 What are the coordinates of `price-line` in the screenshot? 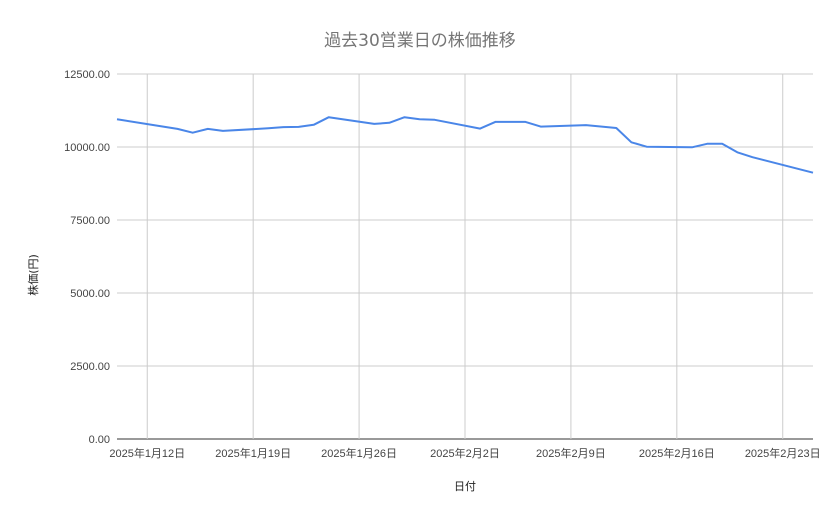 It's located at (465, 145).